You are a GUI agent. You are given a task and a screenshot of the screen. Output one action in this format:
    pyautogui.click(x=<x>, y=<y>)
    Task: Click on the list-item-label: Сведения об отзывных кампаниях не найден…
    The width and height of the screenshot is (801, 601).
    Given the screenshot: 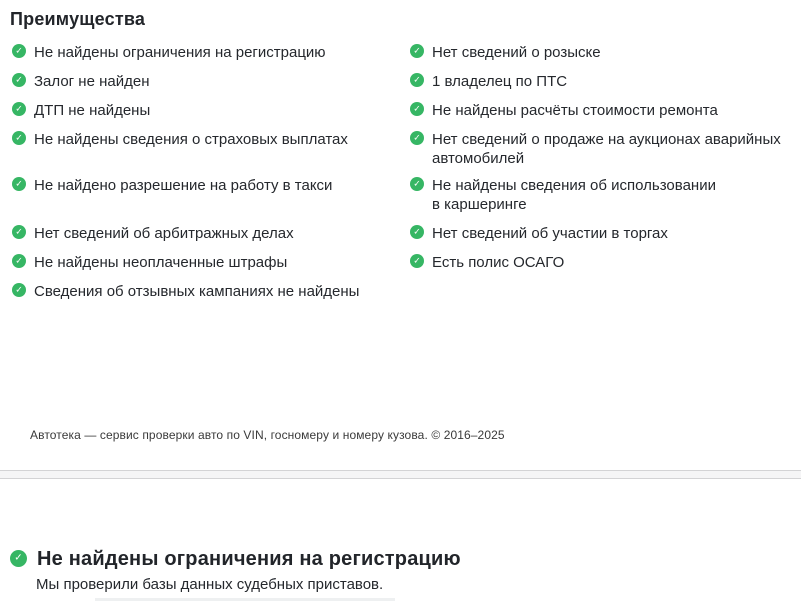 What is the action you would take?
    pyautogui.click(x=197, y=291)
    